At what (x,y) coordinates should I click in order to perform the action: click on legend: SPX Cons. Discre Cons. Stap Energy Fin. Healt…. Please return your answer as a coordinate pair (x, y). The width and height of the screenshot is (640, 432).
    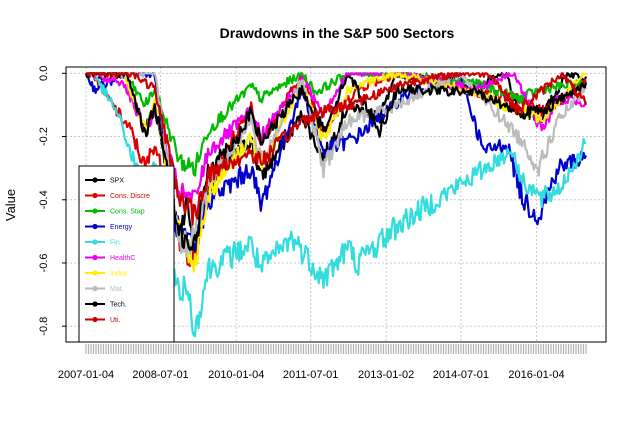
    Looking at the image, I should click on (126, 254).